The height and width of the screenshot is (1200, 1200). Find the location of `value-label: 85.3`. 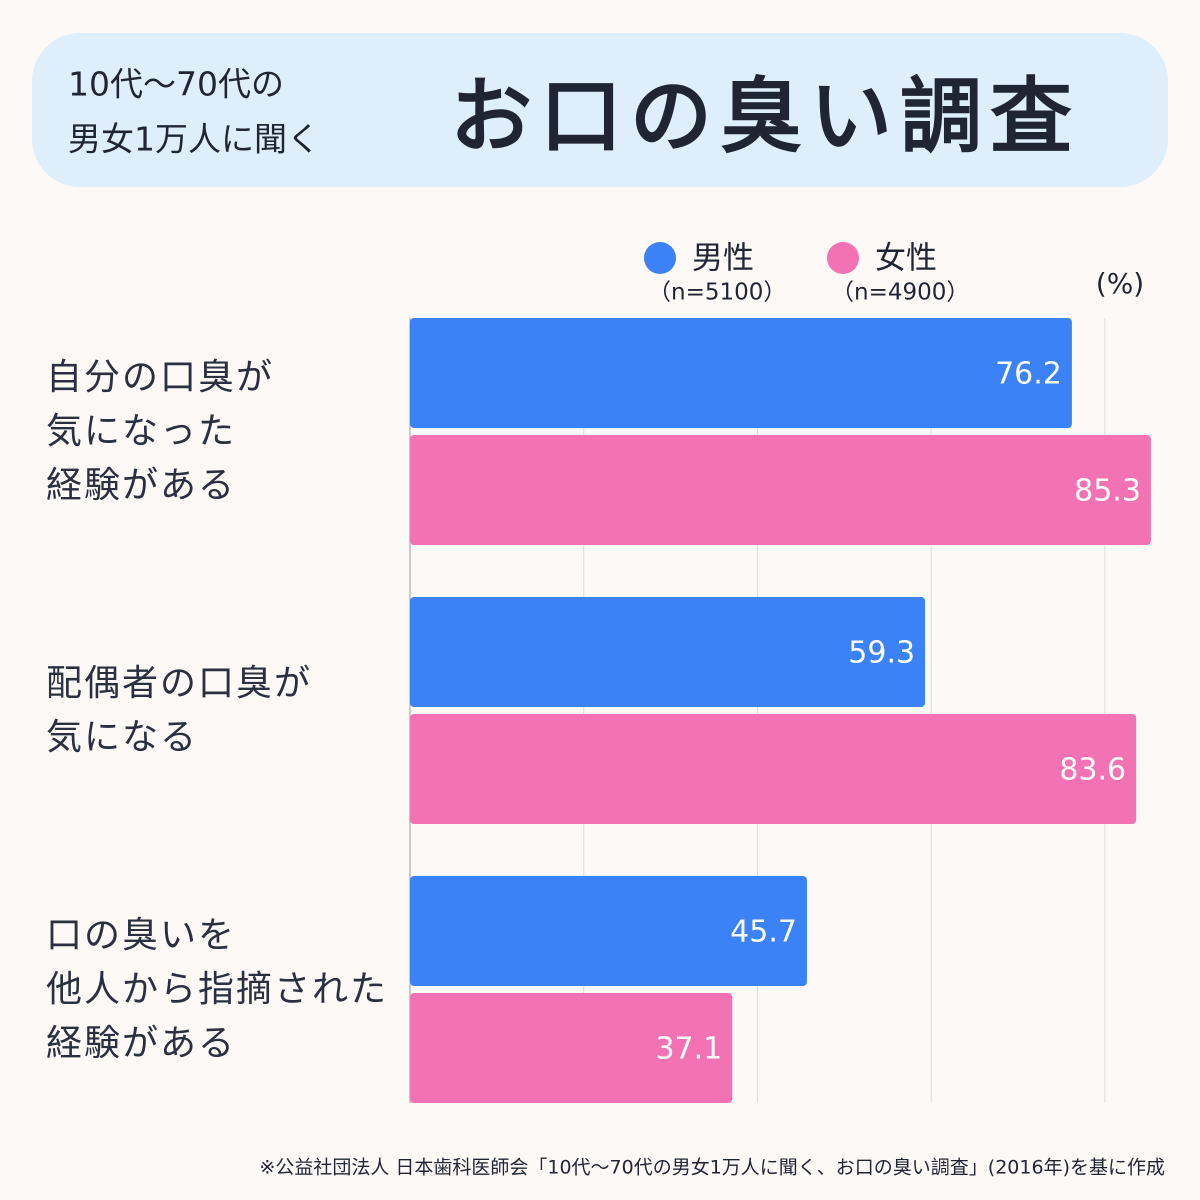

value-label: 85.3 is located at coordinates (1107, 491).